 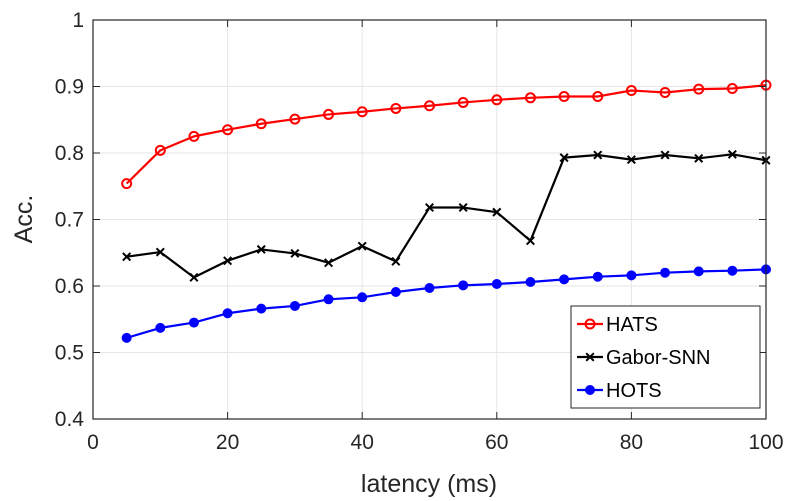 What do you see at coordinates (69, 286) in the screenshot?
I see `y-tick-label: 0.6` at bounding box center [69, 286].